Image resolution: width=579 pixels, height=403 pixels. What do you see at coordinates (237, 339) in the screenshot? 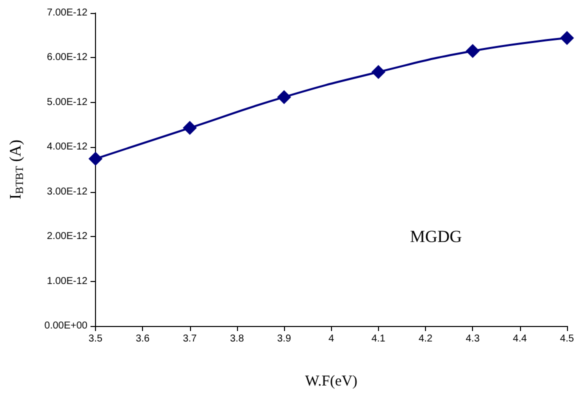
I see `x-tick-label: 3.8` at bounding box center [237, 339].